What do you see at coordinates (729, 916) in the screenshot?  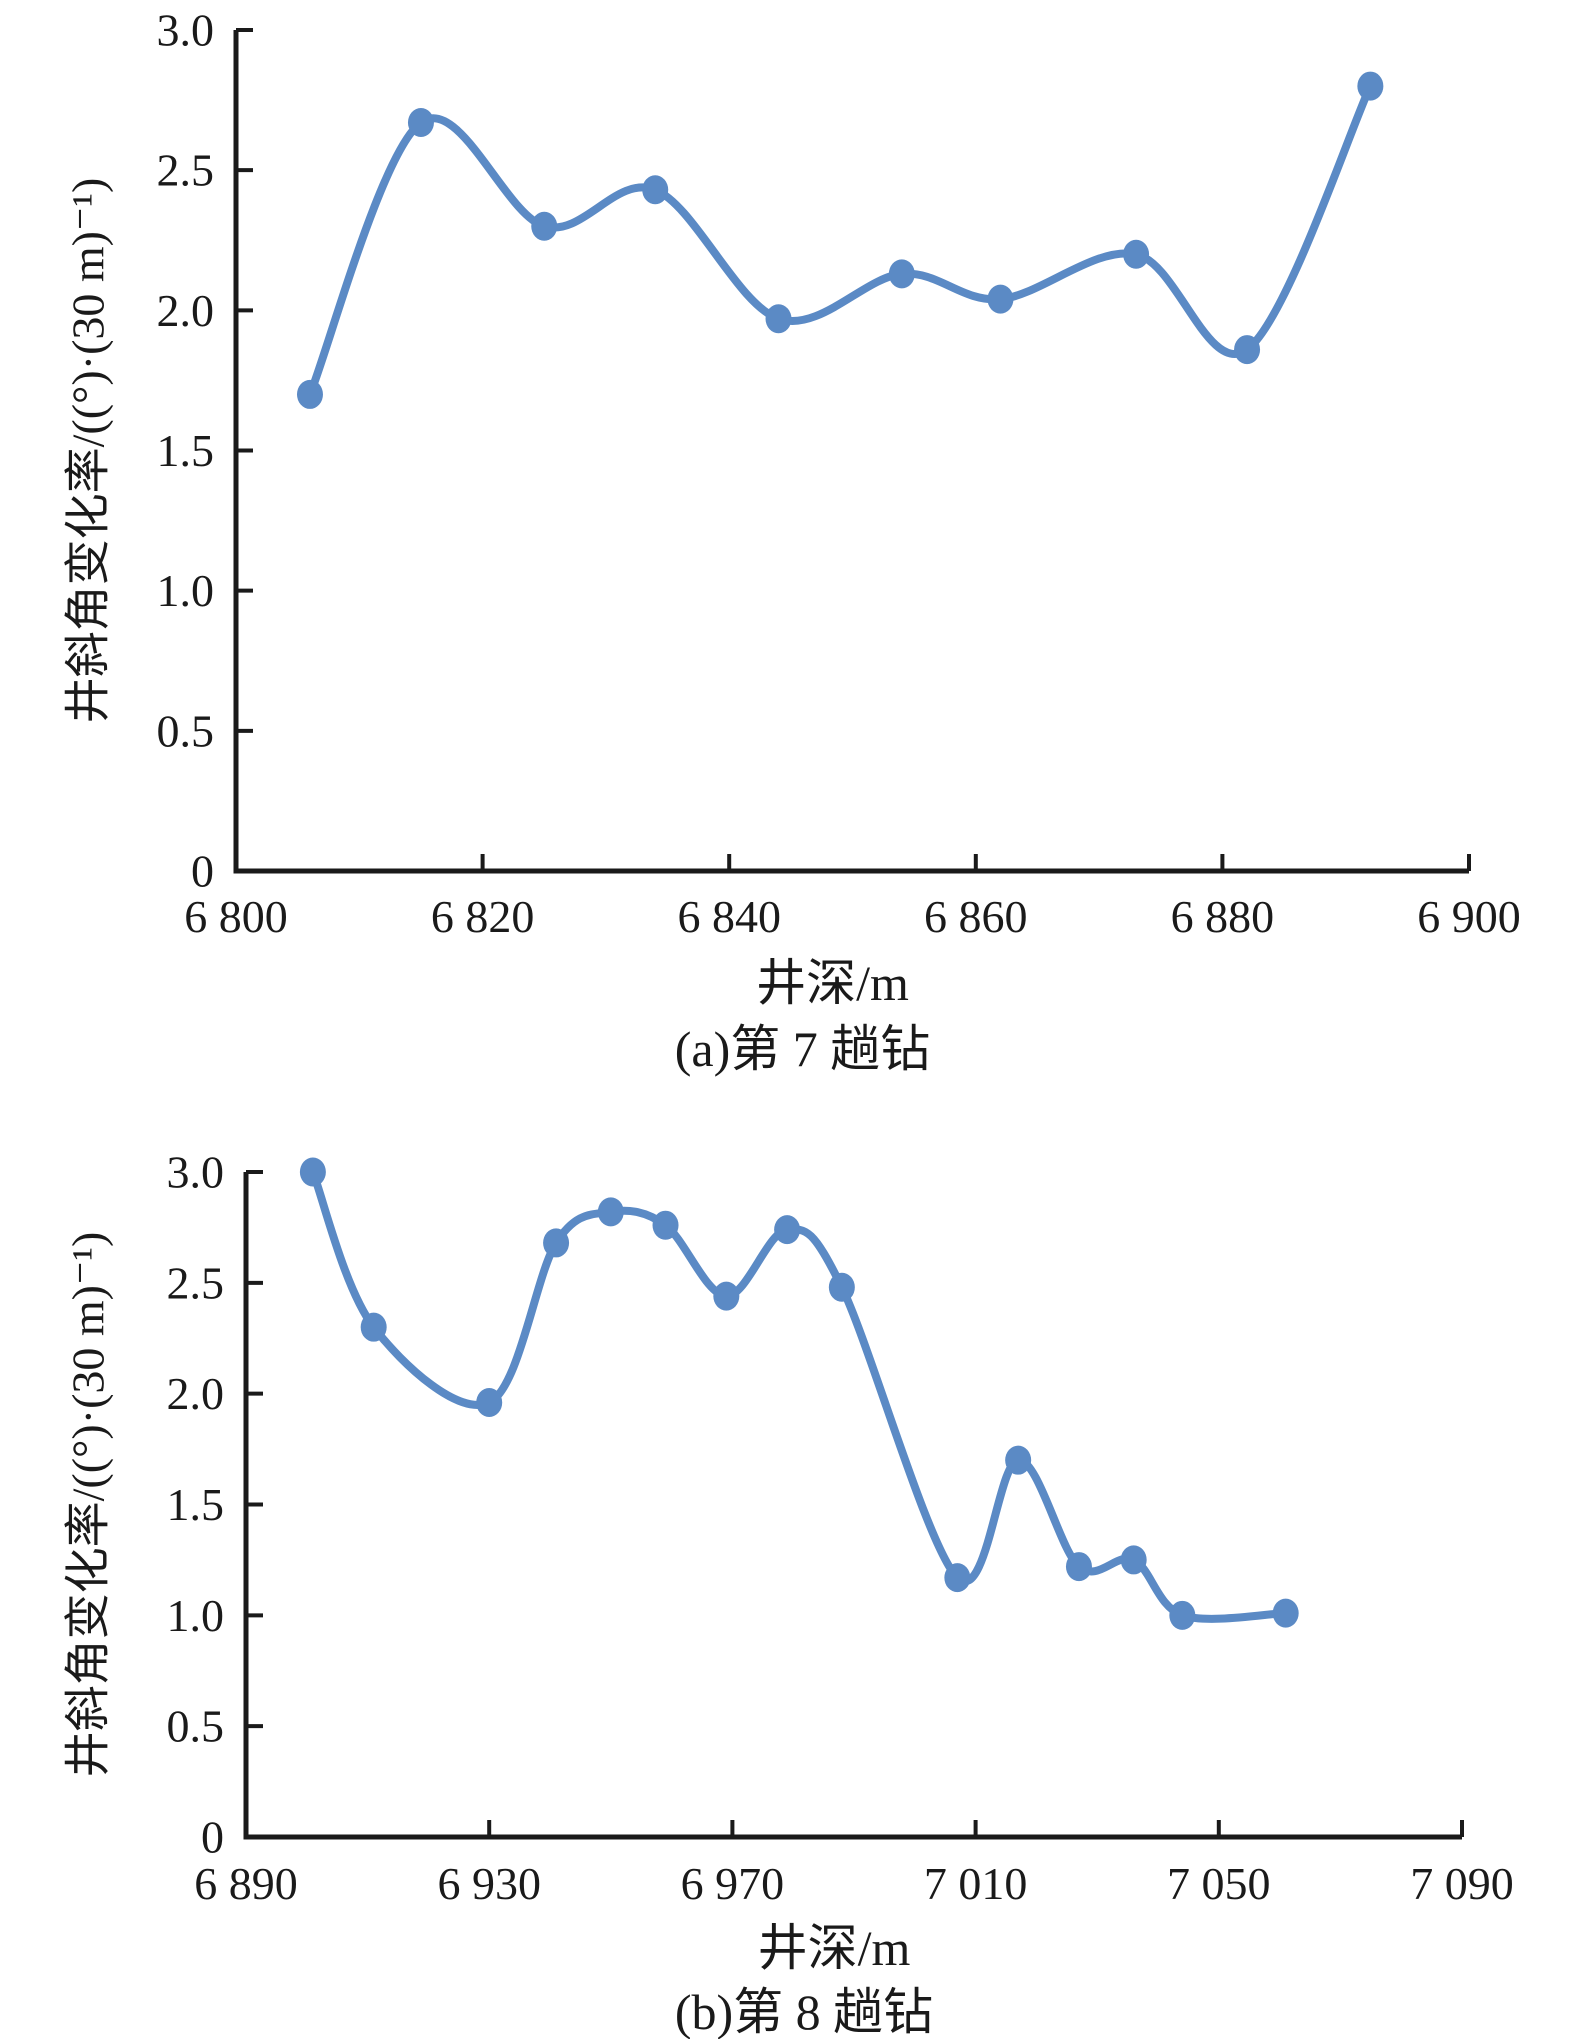 I see `x-tick-label: 6 840` at bounding box center [729, 916].